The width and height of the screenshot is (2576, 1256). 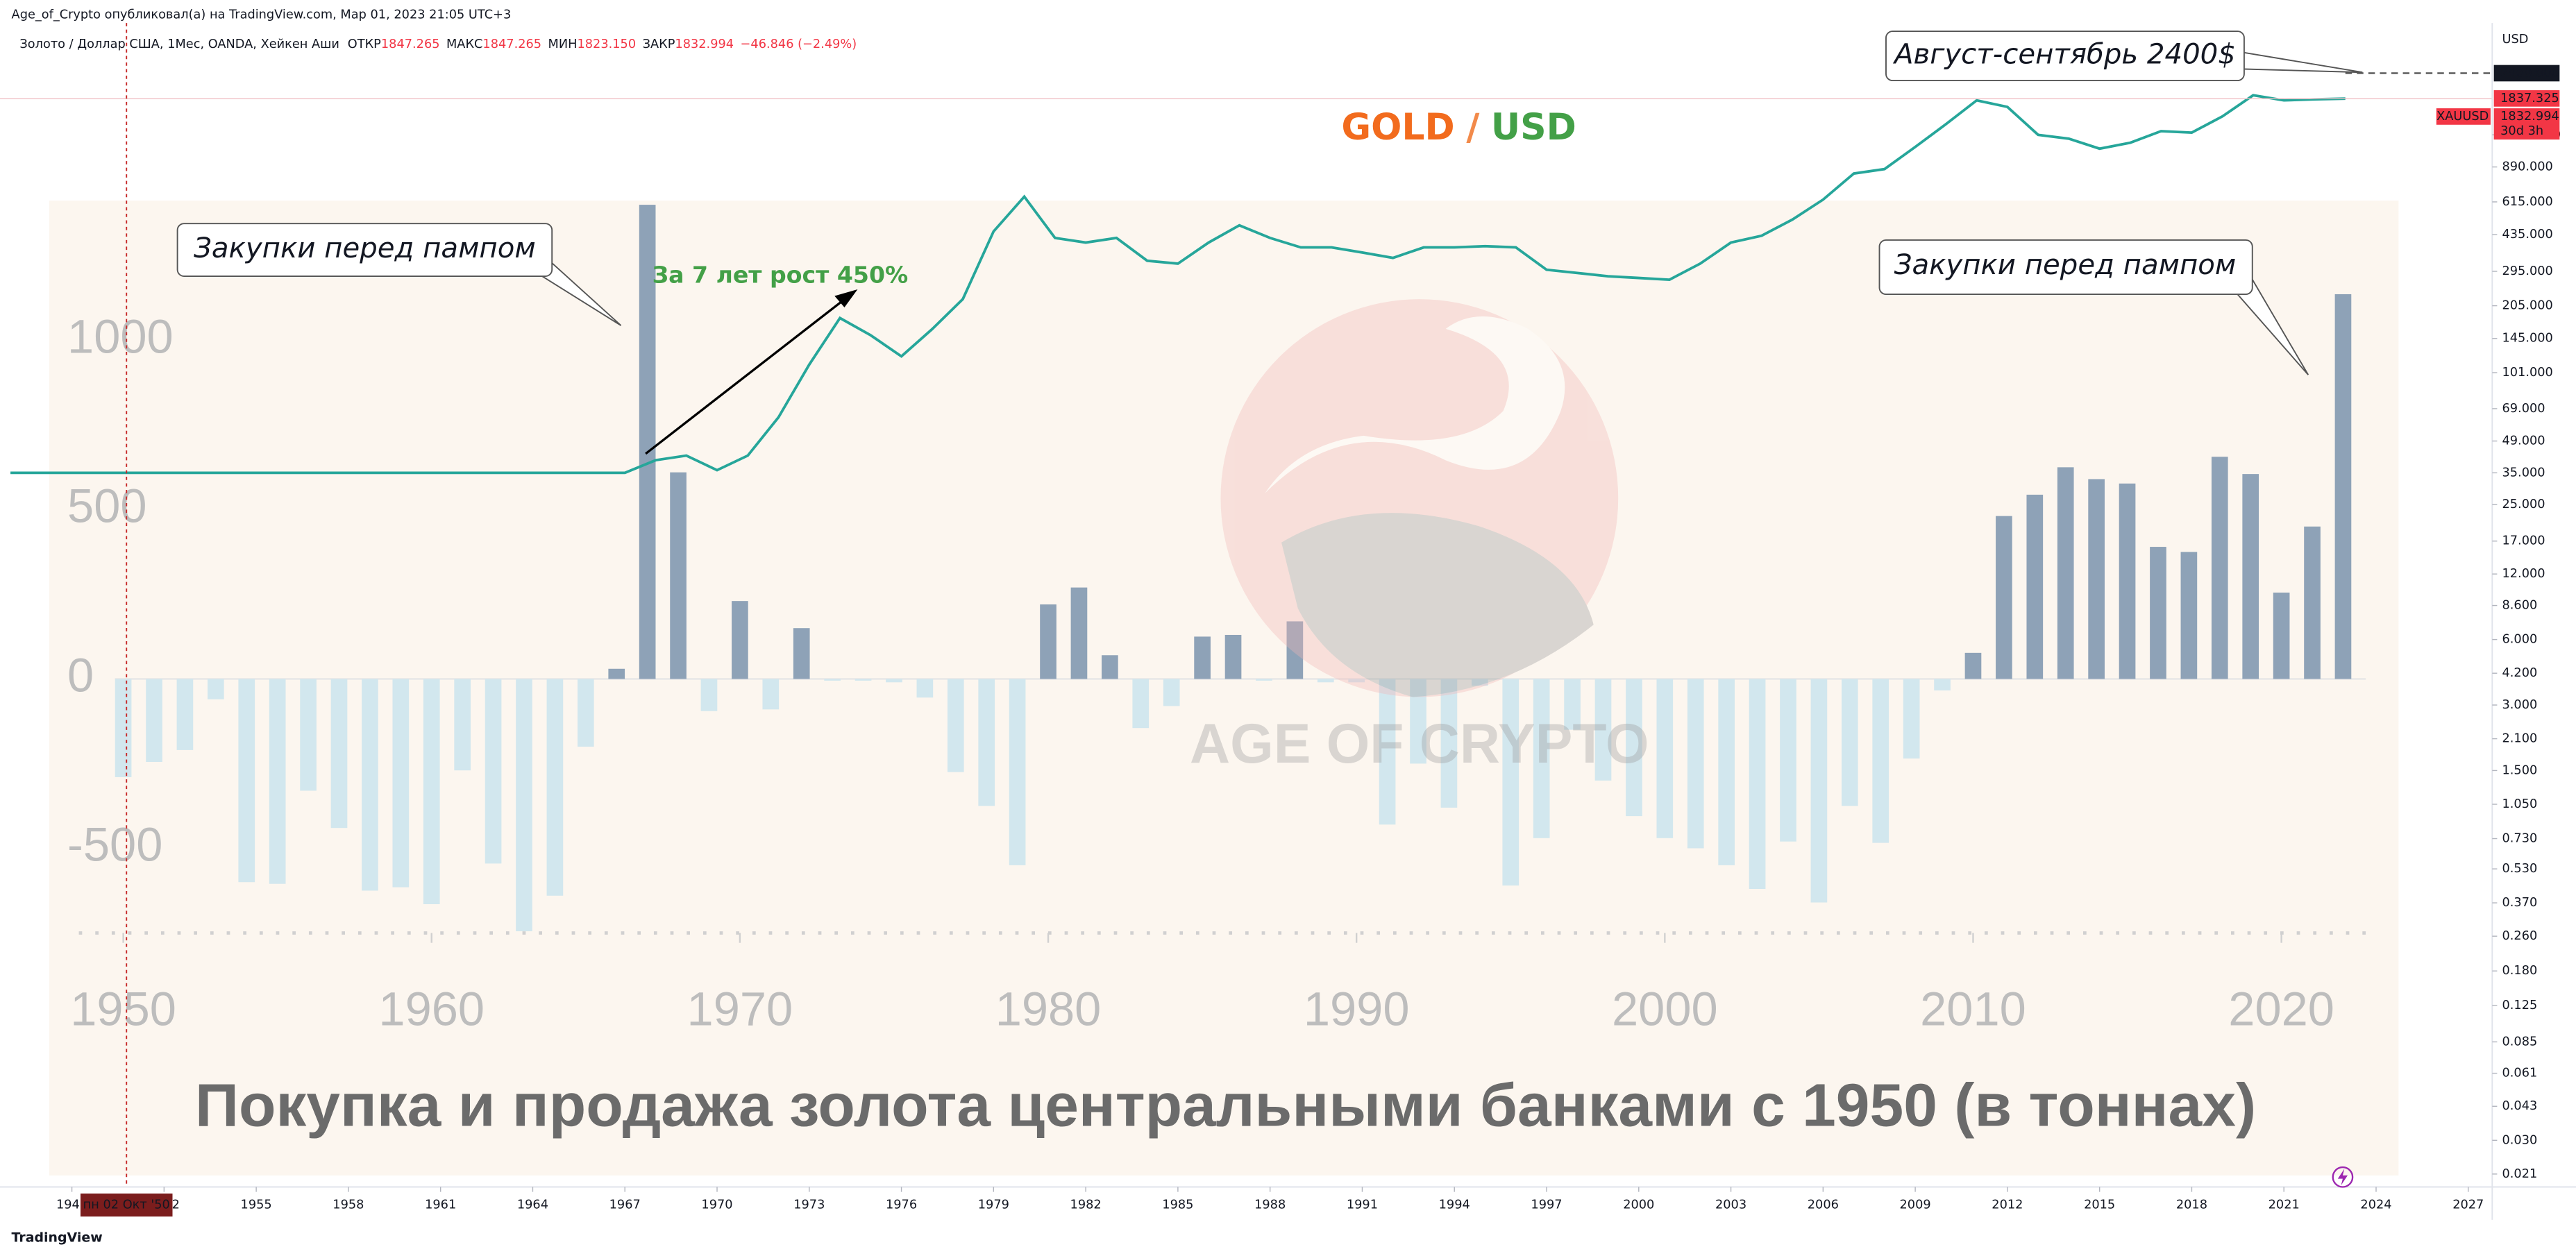 I want to click on ohlc-value: 1823.150, so click(x=606, y=44).